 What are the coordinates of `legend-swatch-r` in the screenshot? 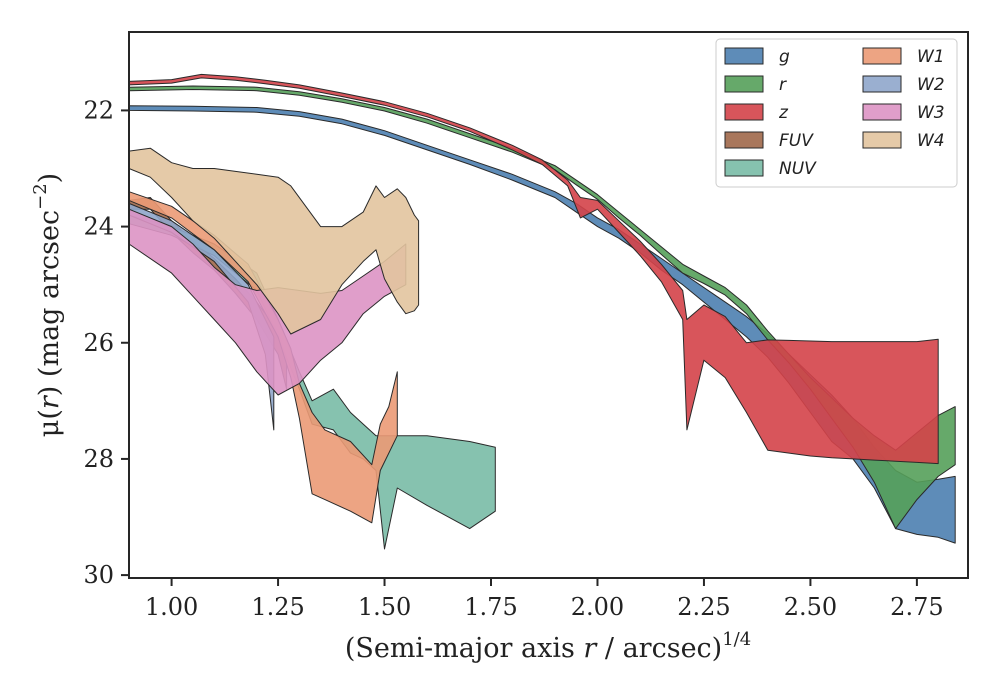 It's located at (744, 84).